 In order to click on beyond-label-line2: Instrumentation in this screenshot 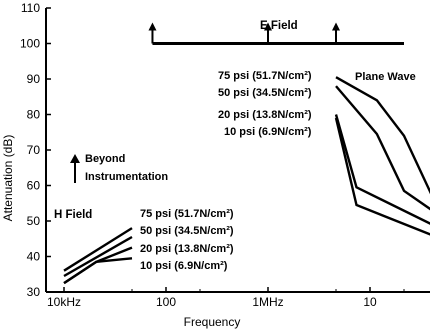, I will do `click(126, 177)`.